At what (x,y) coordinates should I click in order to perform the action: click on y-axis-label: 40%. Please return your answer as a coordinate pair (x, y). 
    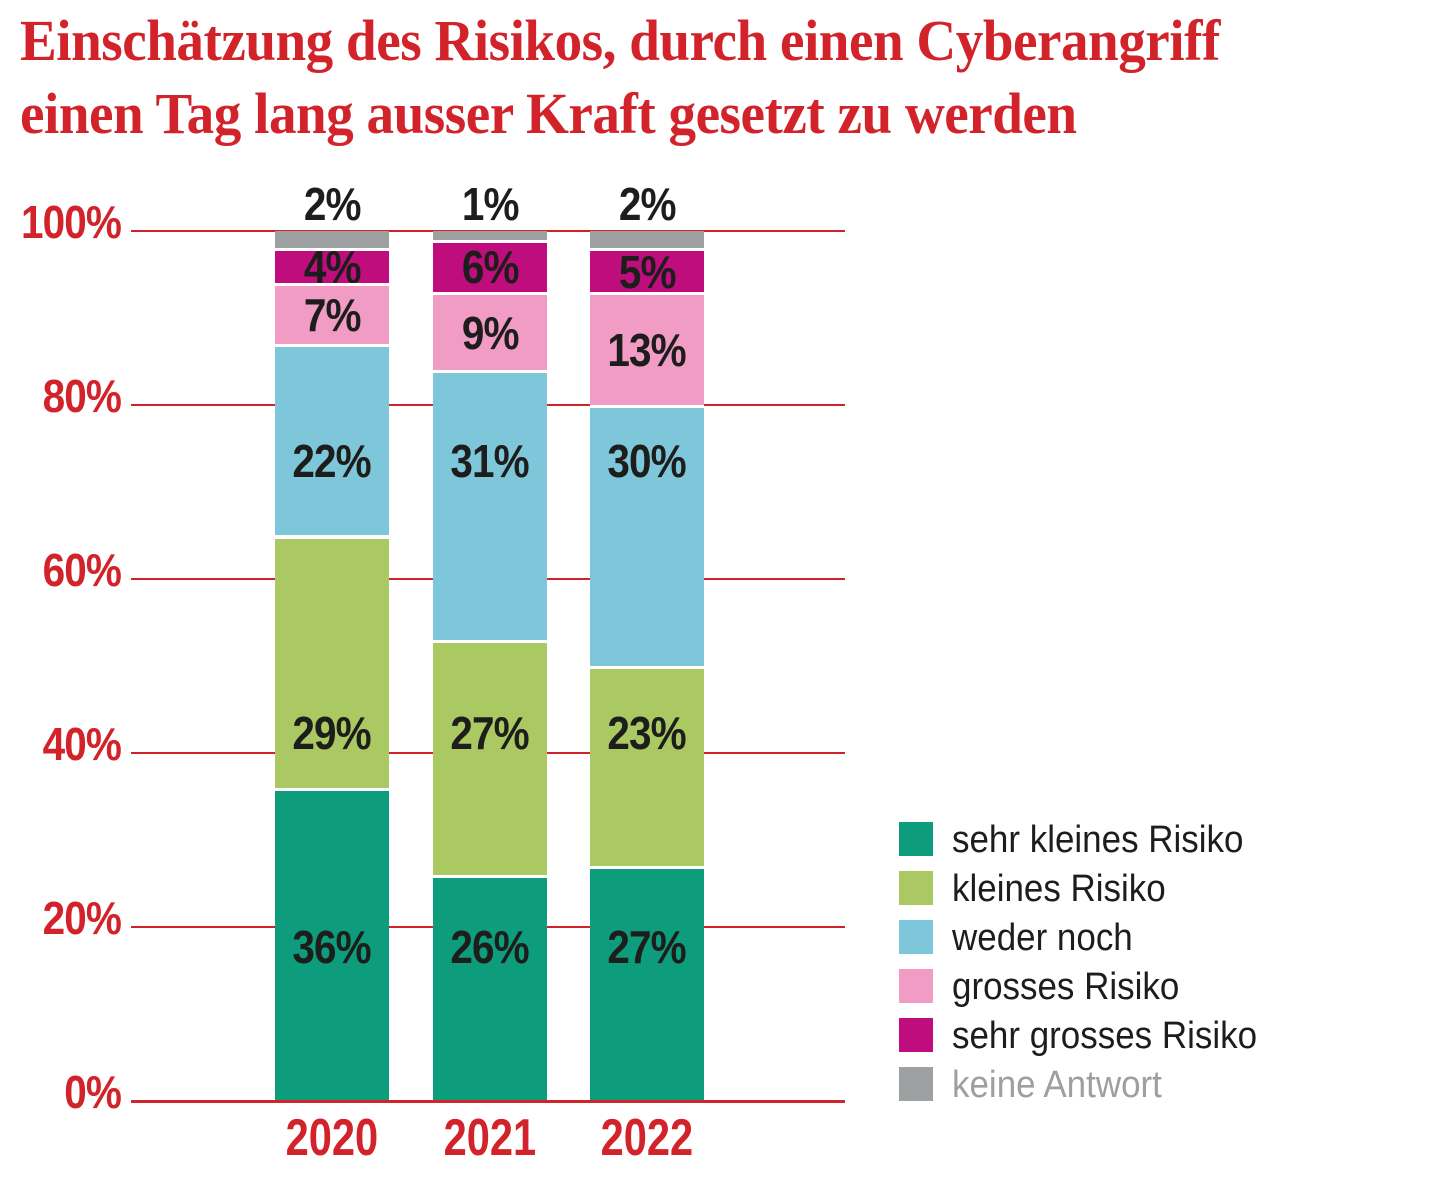
    Looking at the image, I should click on (82, 744).